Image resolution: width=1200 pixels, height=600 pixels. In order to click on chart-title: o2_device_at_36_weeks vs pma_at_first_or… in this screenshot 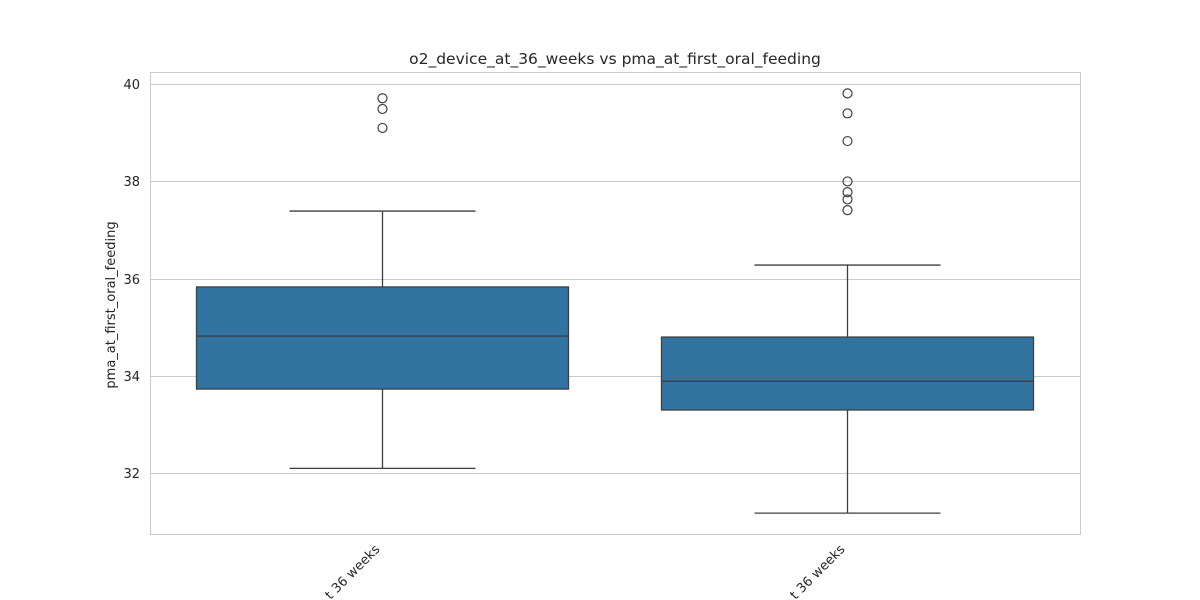, I will do `click(615, 59)`.